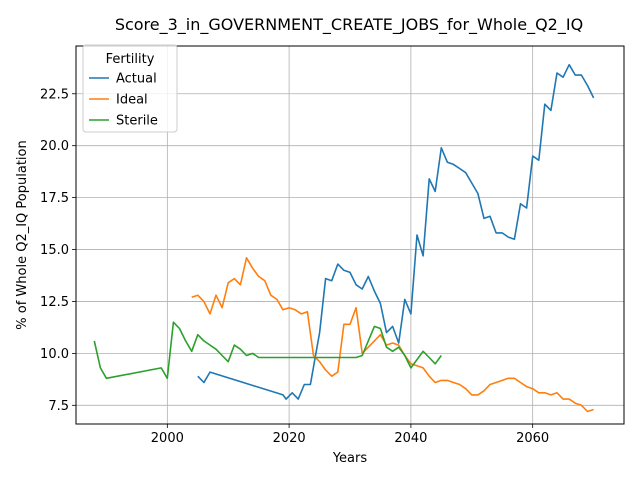 This screenshot has width=640, height=480. Describe the element at coordinates (130, 59) in the screenshot. I see `legend-title: Fertility` at that location.